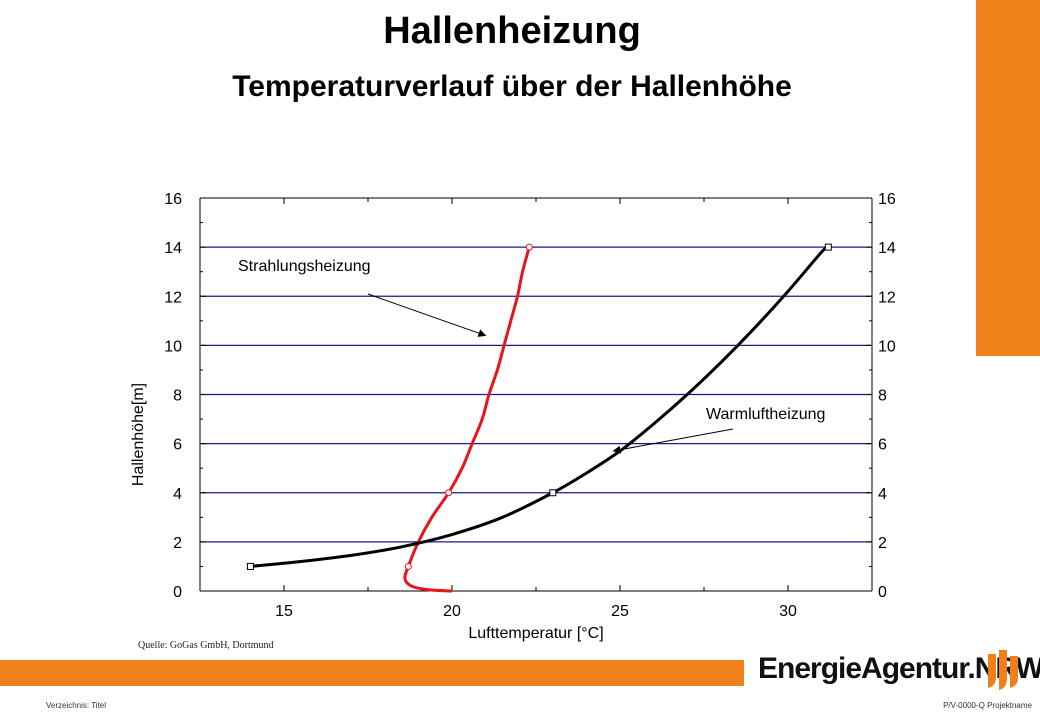 This screenshot has height=720, width=1040. Describe the element at coordinates (173, 297) in the screenshot. I see `y-tick-label-left: 12` at that location.